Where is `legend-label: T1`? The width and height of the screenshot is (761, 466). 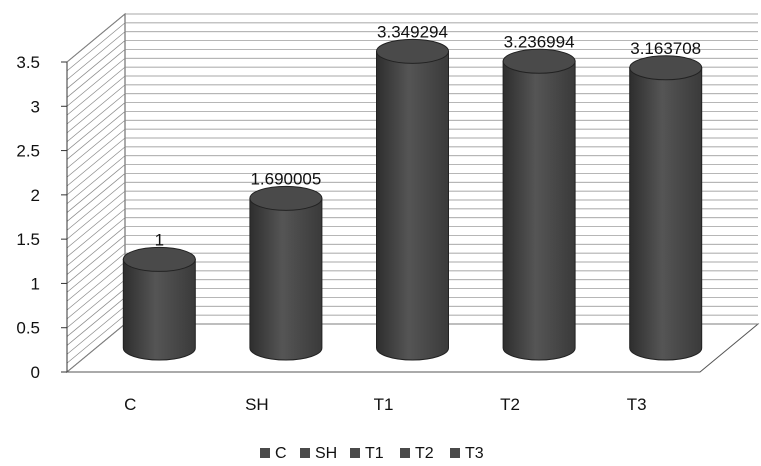
legend-label: T1 is located at coordinates (374, 453).